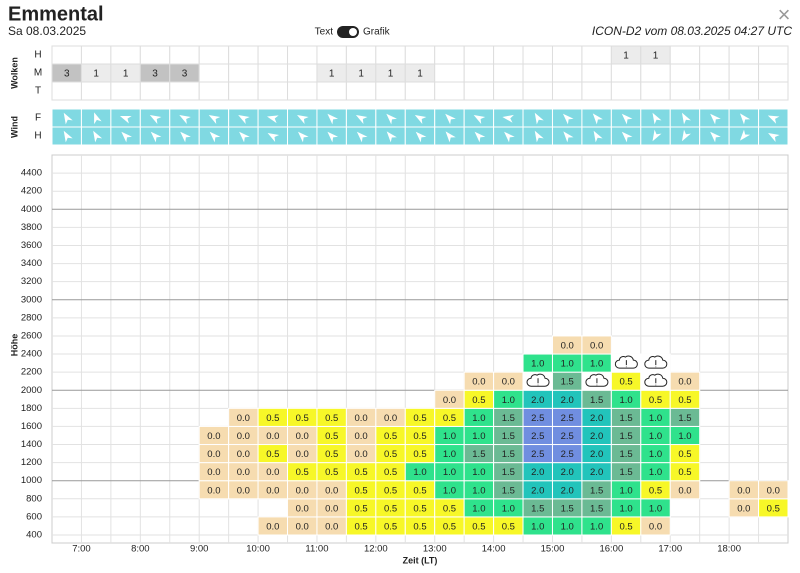 This screenshot has width=800, height=573. Describe the element at coordinates (81, 549) in the screenshot. I see `x-tick-label: 7:00` at that location.